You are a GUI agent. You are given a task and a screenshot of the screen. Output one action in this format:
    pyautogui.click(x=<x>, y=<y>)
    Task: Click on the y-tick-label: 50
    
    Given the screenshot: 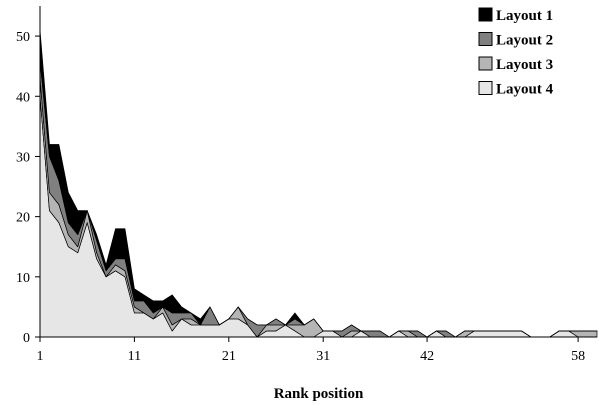 What is the action you would take?
    pyautogui.click(x=23, y=37)
    